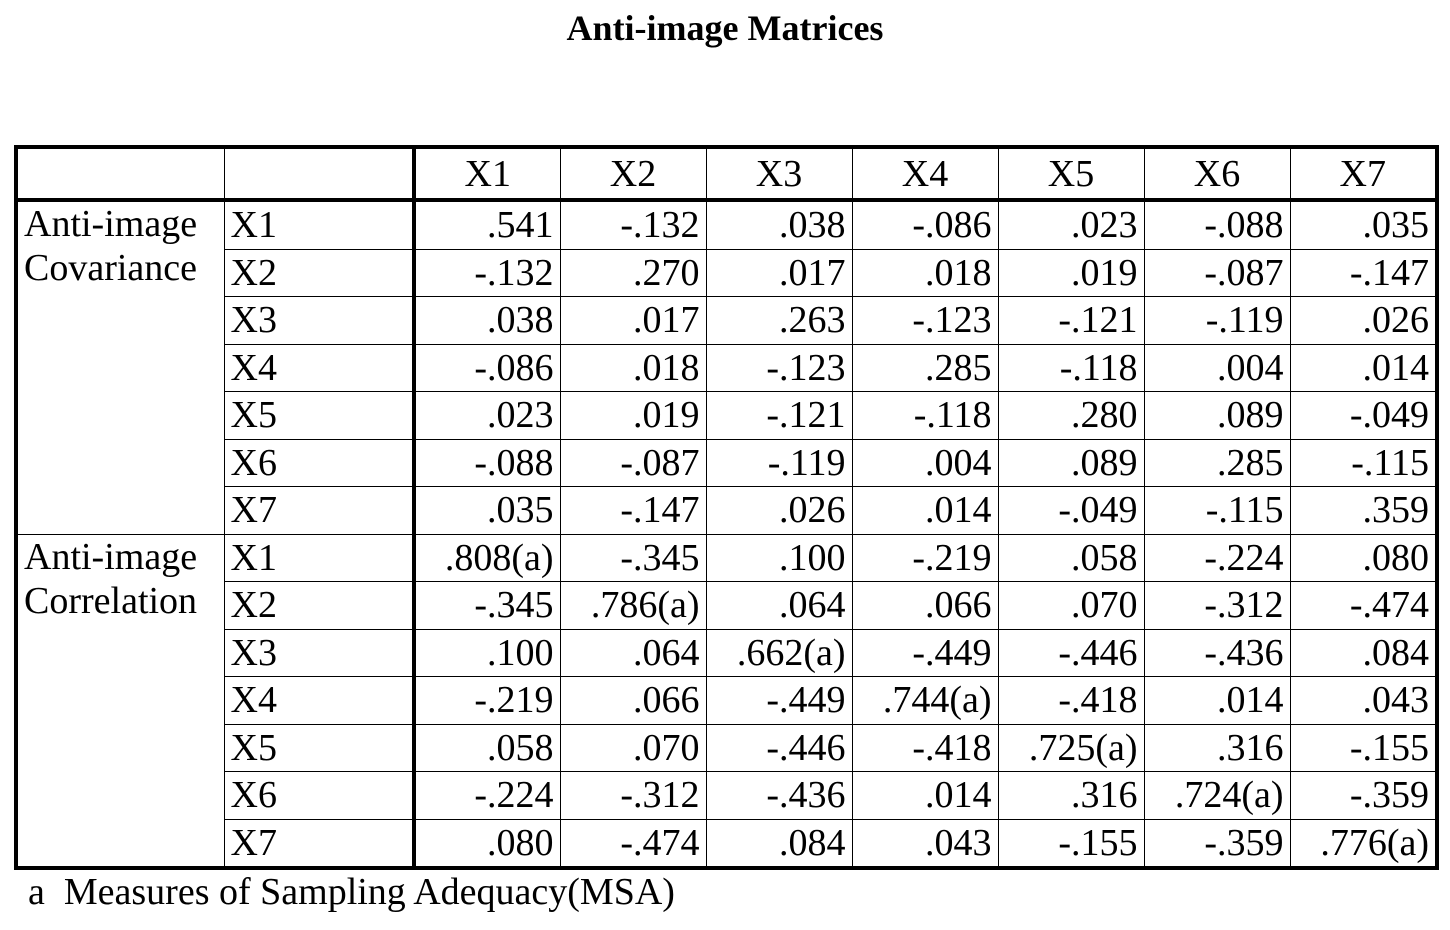 This screenshot has height=930, width=1450. What do you see at coordinates (779, 652) in the screenshot?
I see `table-cell: .662(a)` at bounding box center [779, 652].